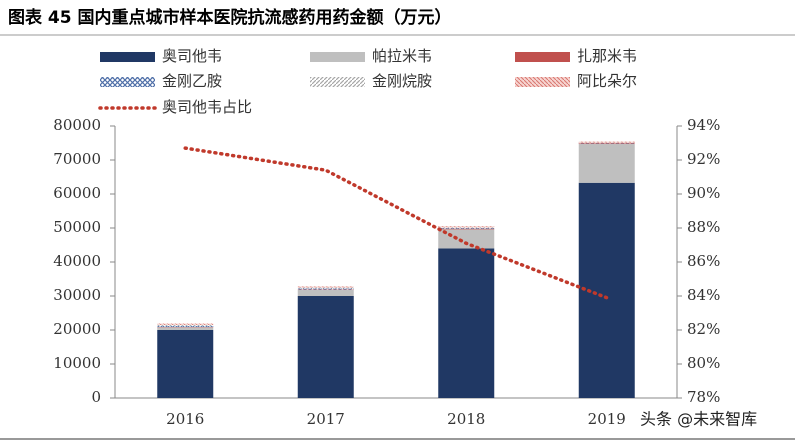 The width and height of the screenshot is (795, 443). What do you see at coordinates (77, 329) in the screenshot?
I see `y-tick-label: 20000` at bounding box center [77, 329].